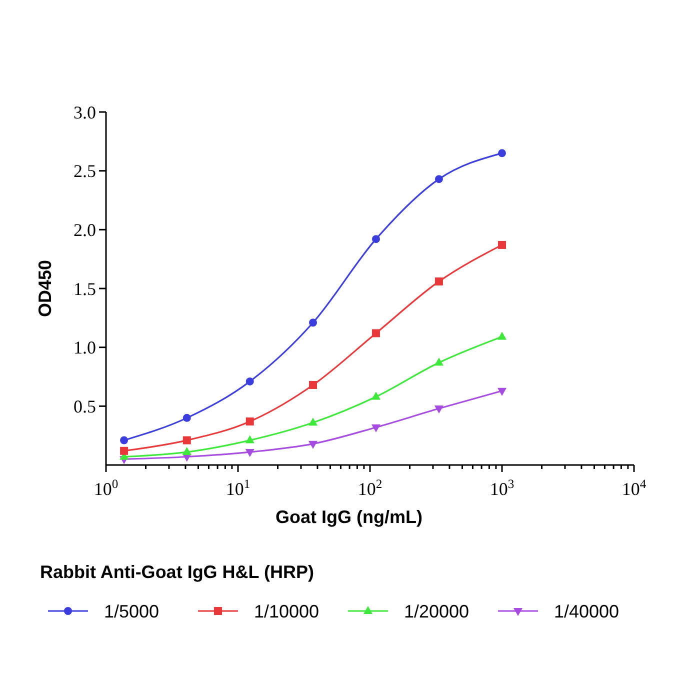  What do you see at coordinates (349, 517) in the screenshot?
I see `x-axis-title: Goat IgG (ng/mL)` at bounding box center [349, 517].